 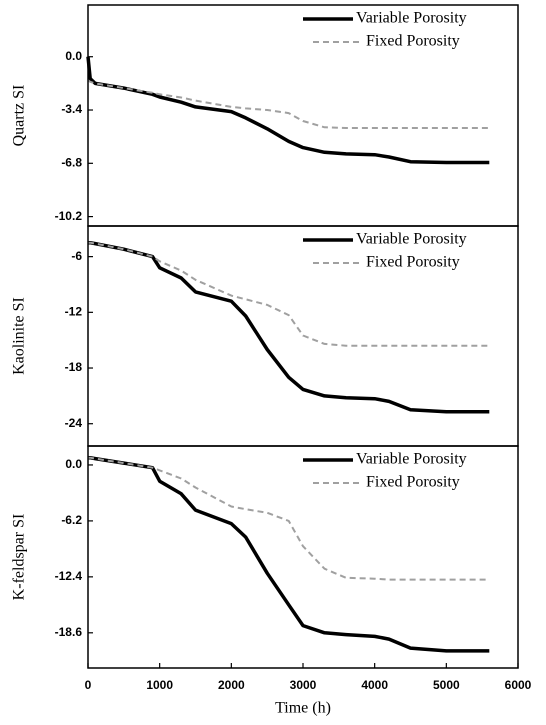 I want to click on x-axis-label: Time (h), so click(x=303, y=708).